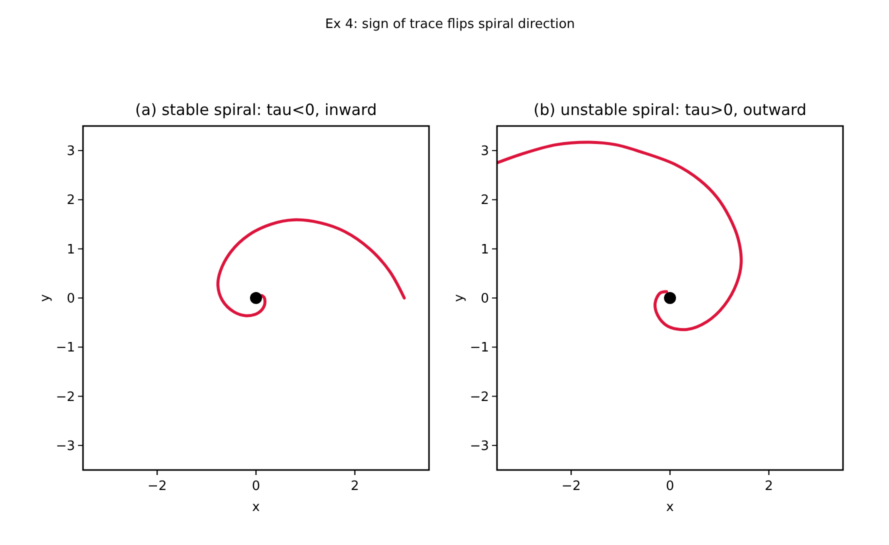 The width and height of the screenshot is (889, 545). What do you see at coordinates (450, 24) in the screenshot?
I see `text: Ex 4: sign of trace flips spiral direction` at bounding box center [450, 24].